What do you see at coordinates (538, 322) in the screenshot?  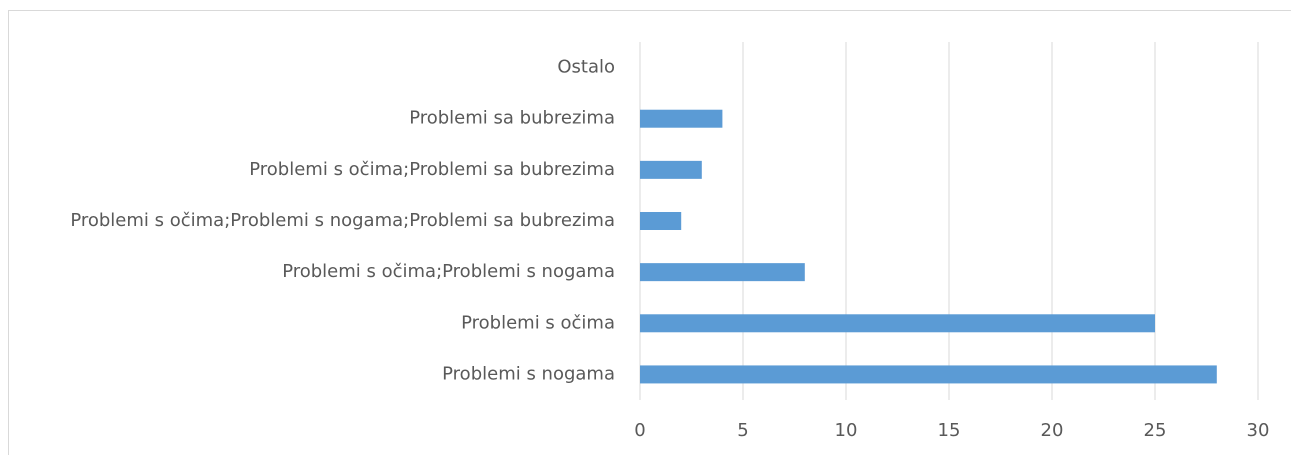 I see `y-tick-label: Problemi s očima` at bounding box center [538, 322].